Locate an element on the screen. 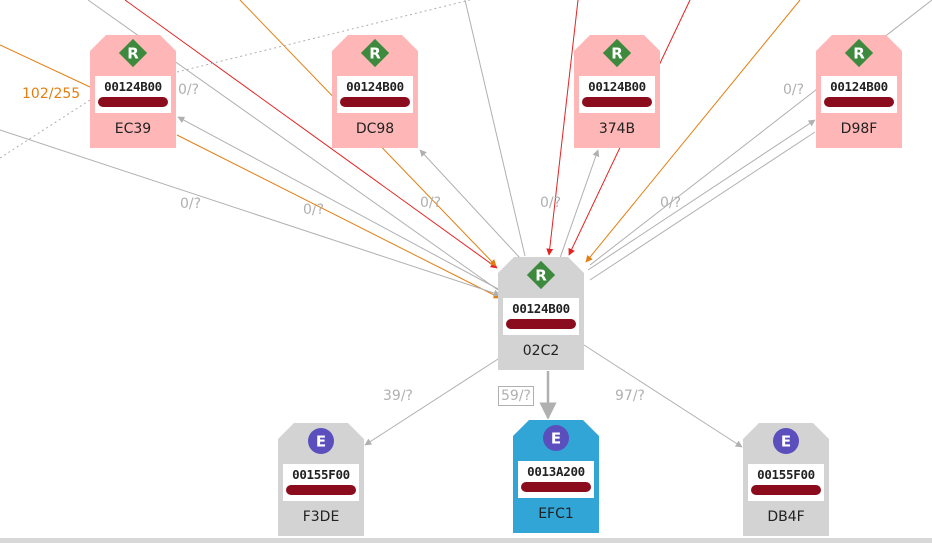 The height and width of the screenshot is (543, 932). link-quality-label: 59/? is located at coordinates (516, 396).